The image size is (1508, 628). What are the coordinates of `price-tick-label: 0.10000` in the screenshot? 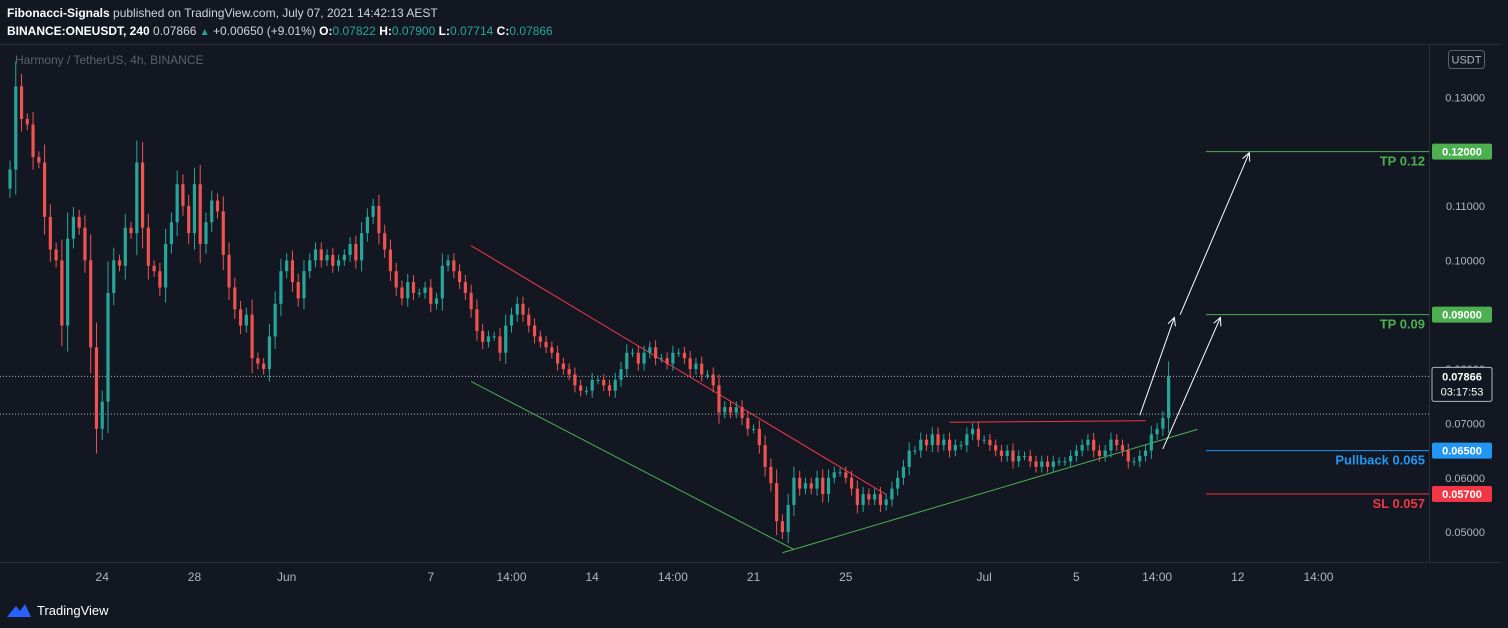 It's located at (1465, 261).